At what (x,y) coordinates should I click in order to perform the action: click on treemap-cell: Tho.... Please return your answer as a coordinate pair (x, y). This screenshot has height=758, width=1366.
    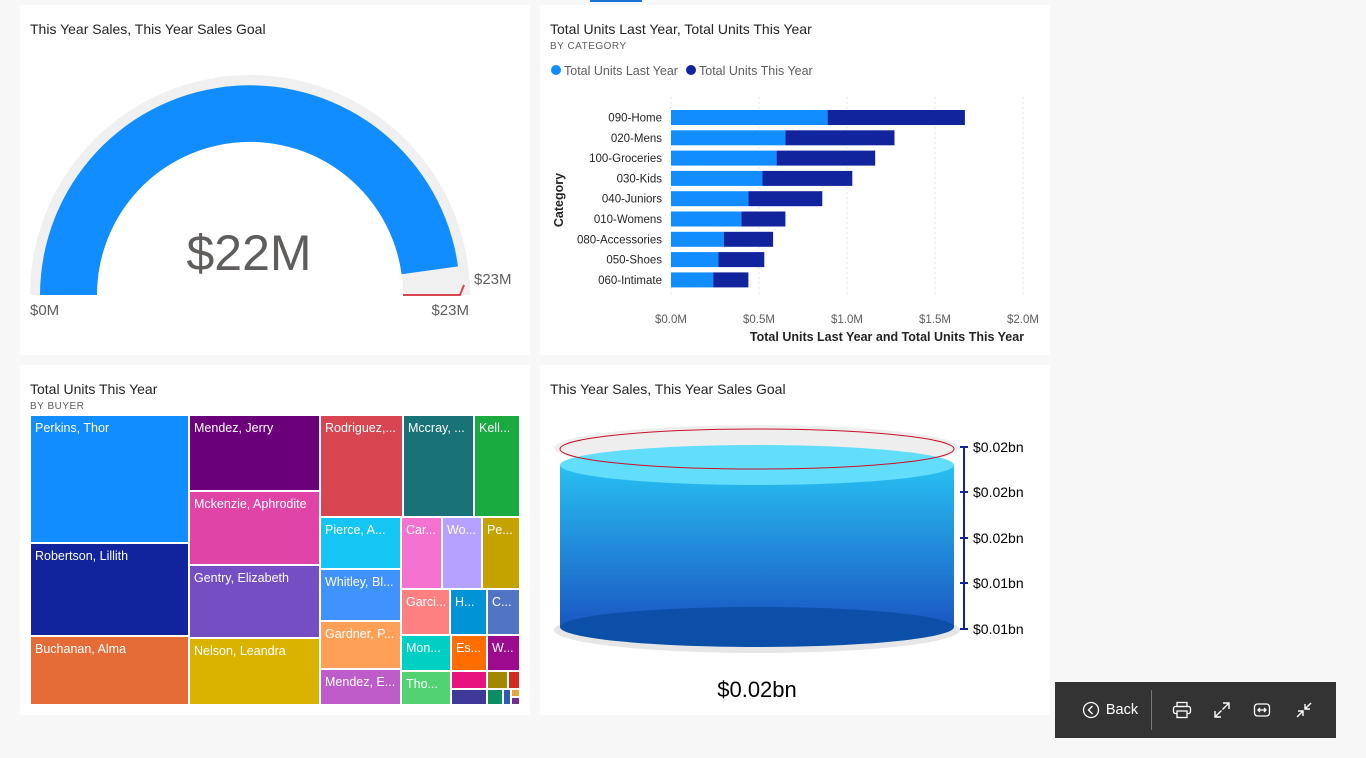
    Looking at the image, I should click on (426, 688).